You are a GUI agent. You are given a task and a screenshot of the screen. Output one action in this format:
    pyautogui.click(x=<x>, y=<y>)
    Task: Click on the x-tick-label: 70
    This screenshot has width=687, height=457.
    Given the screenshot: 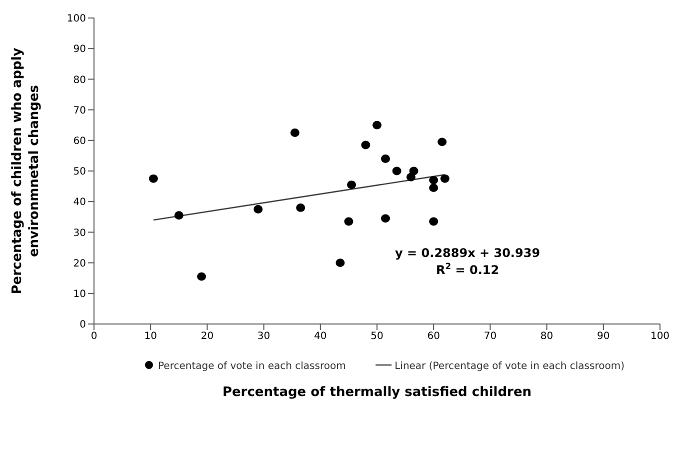 What is the action you would take?
    pyautogui.click(x=490, y=336)
    